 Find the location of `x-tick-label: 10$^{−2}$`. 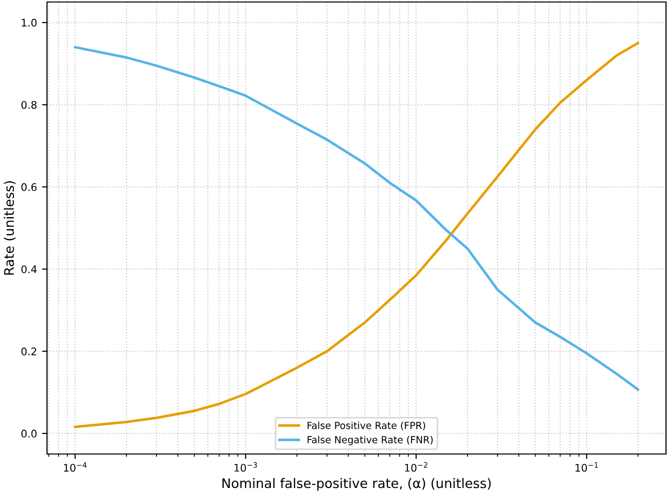

x-tick-label: 10$^{−2}$ is located at coordinates (416, 467).